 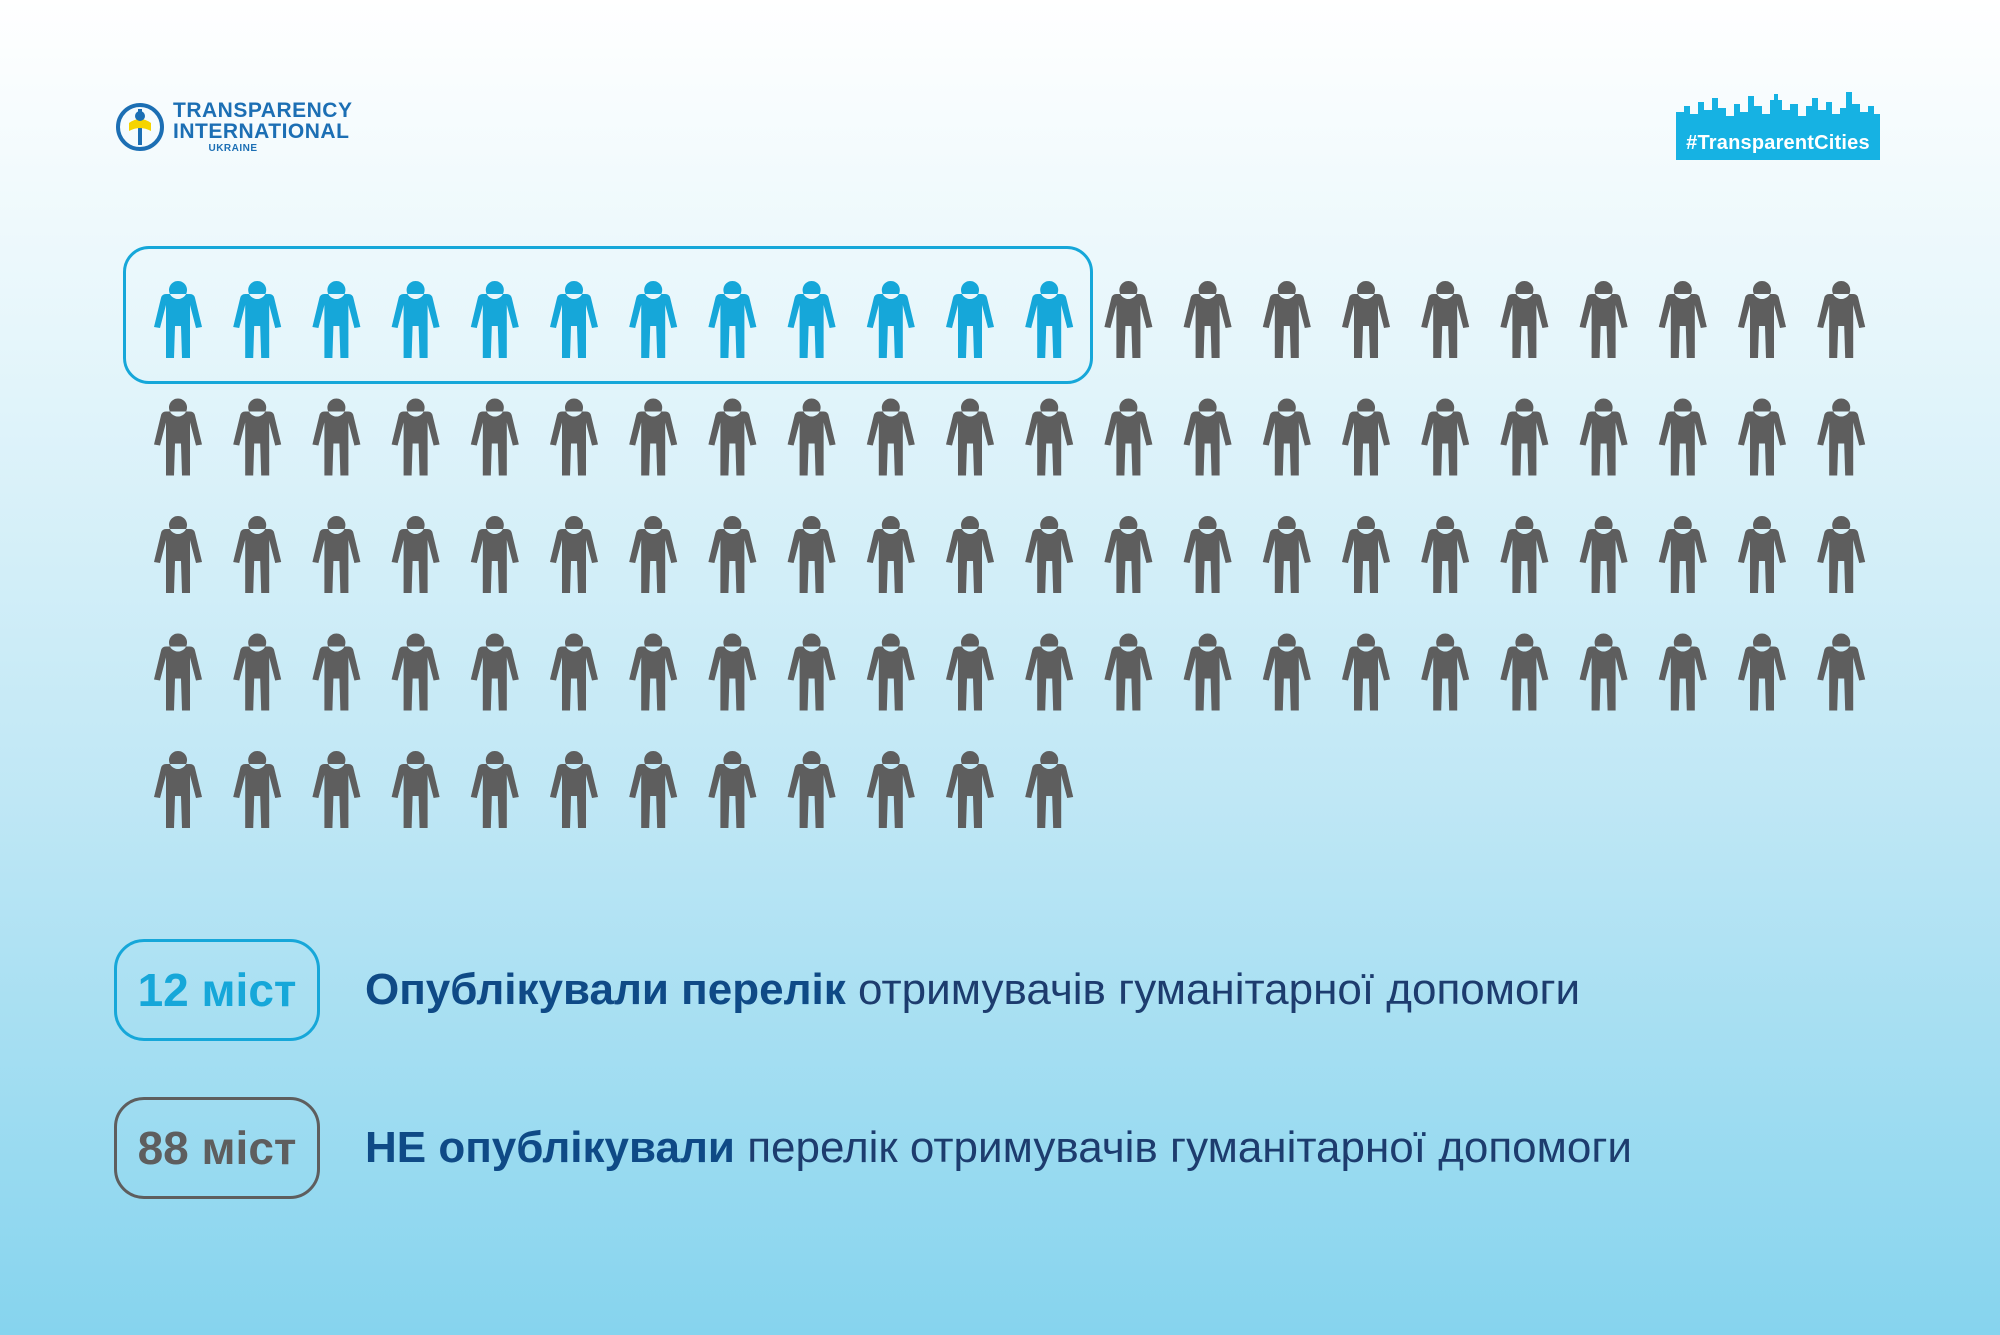 I want to click on logo-text-line1: TRANSPARENCY, so click(x=263, y=110).